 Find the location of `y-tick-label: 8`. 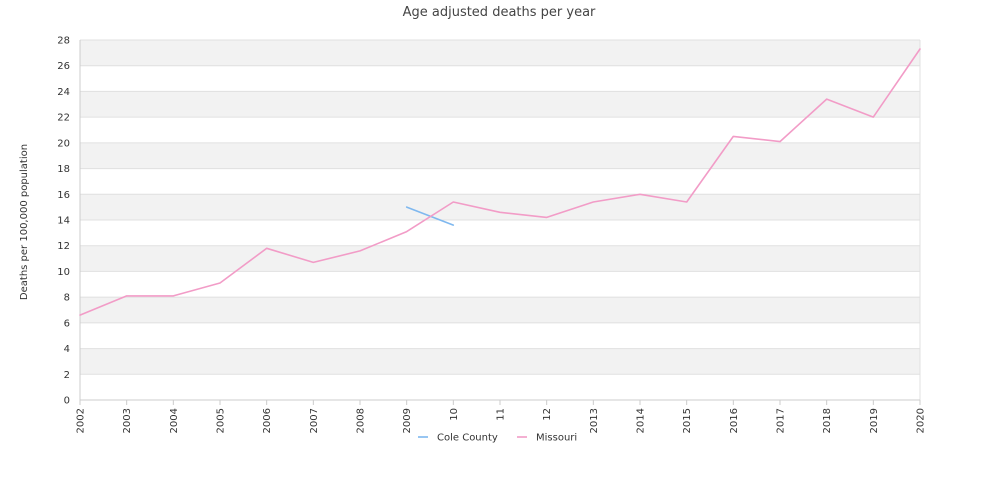

y-tick-label: 8 is located at coordinates (67, 298).